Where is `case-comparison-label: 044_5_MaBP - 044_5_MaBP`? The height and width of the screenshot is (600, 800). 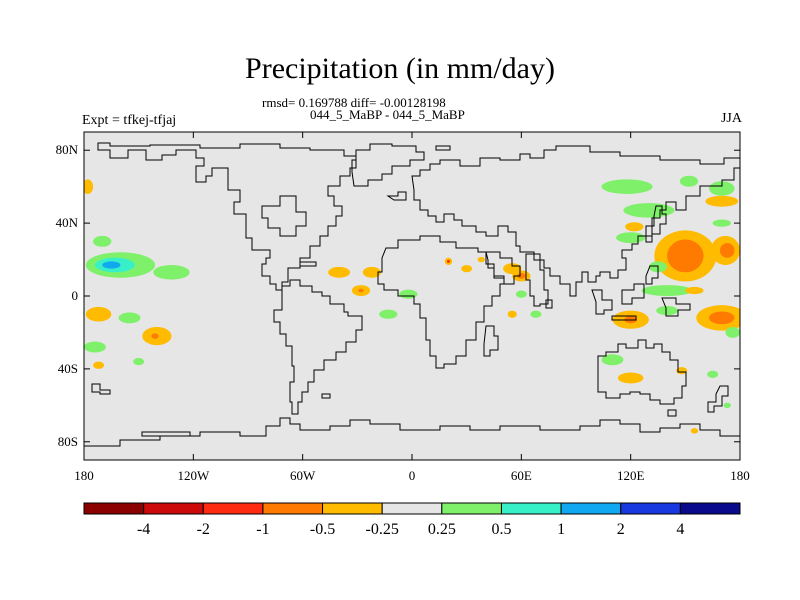
case-comparison-label: 044_5_MaBP - 044_5_MaBP is located at coordinates (387, 114).